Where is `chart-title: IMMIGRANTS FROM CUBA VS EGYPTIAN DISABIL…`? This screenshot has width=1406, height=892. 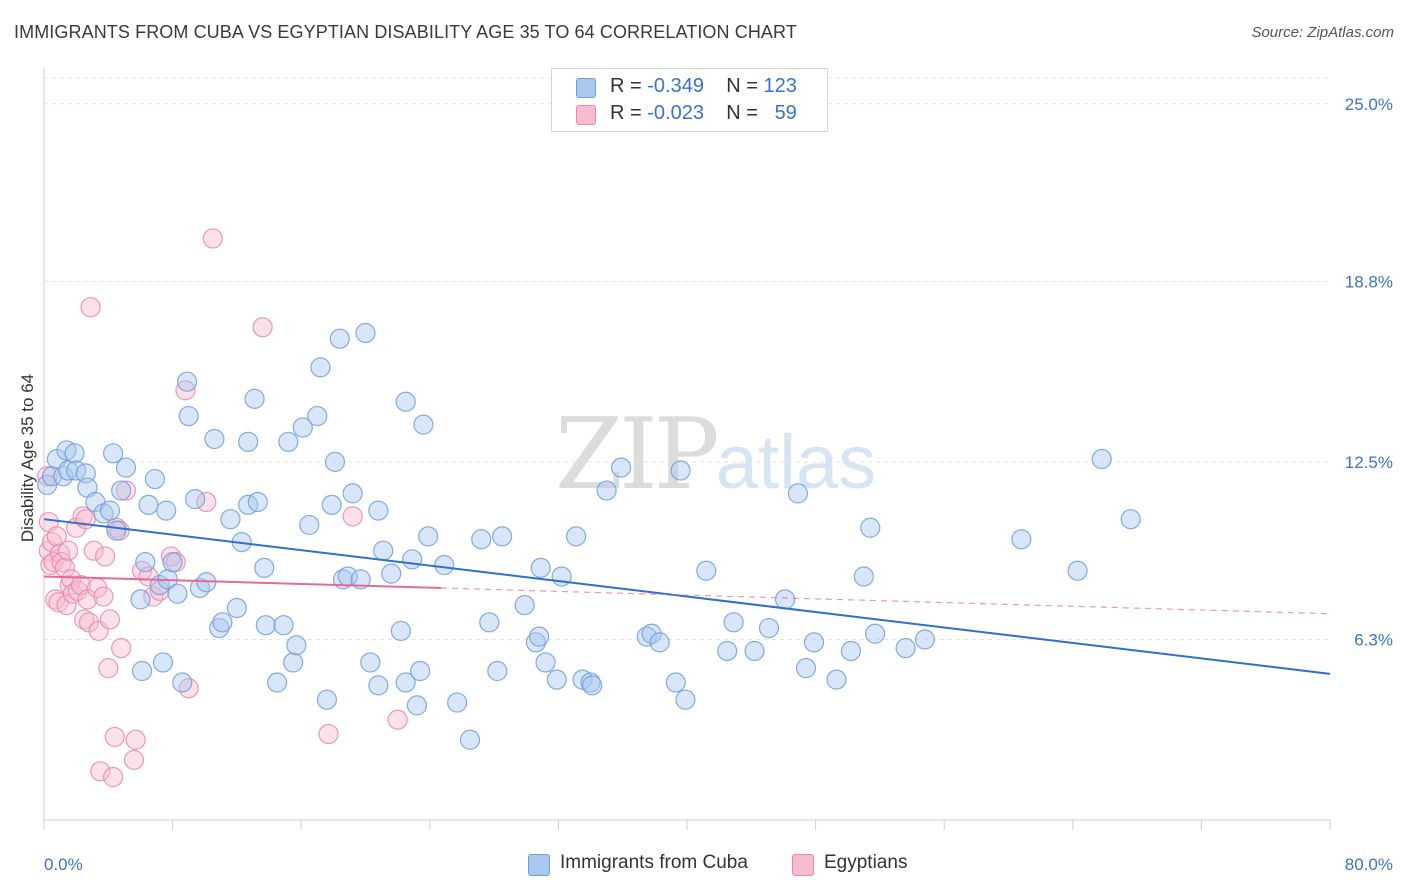 chart-title: IMMIGRANTS FROM CUBA VS EGYPTIAN DISABIL… is located at coordinates (405, 32).